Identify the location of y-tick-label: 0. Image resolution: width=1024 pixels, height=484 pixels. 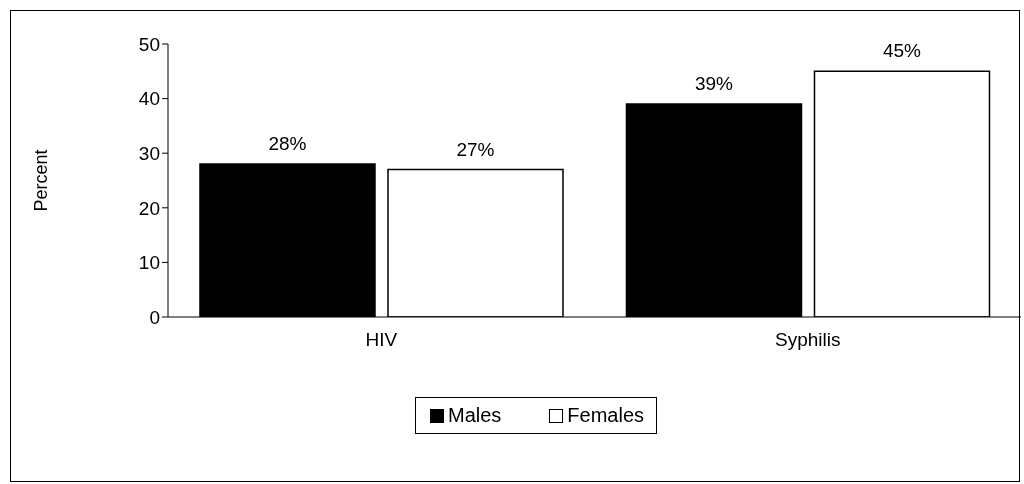
(154, 317).